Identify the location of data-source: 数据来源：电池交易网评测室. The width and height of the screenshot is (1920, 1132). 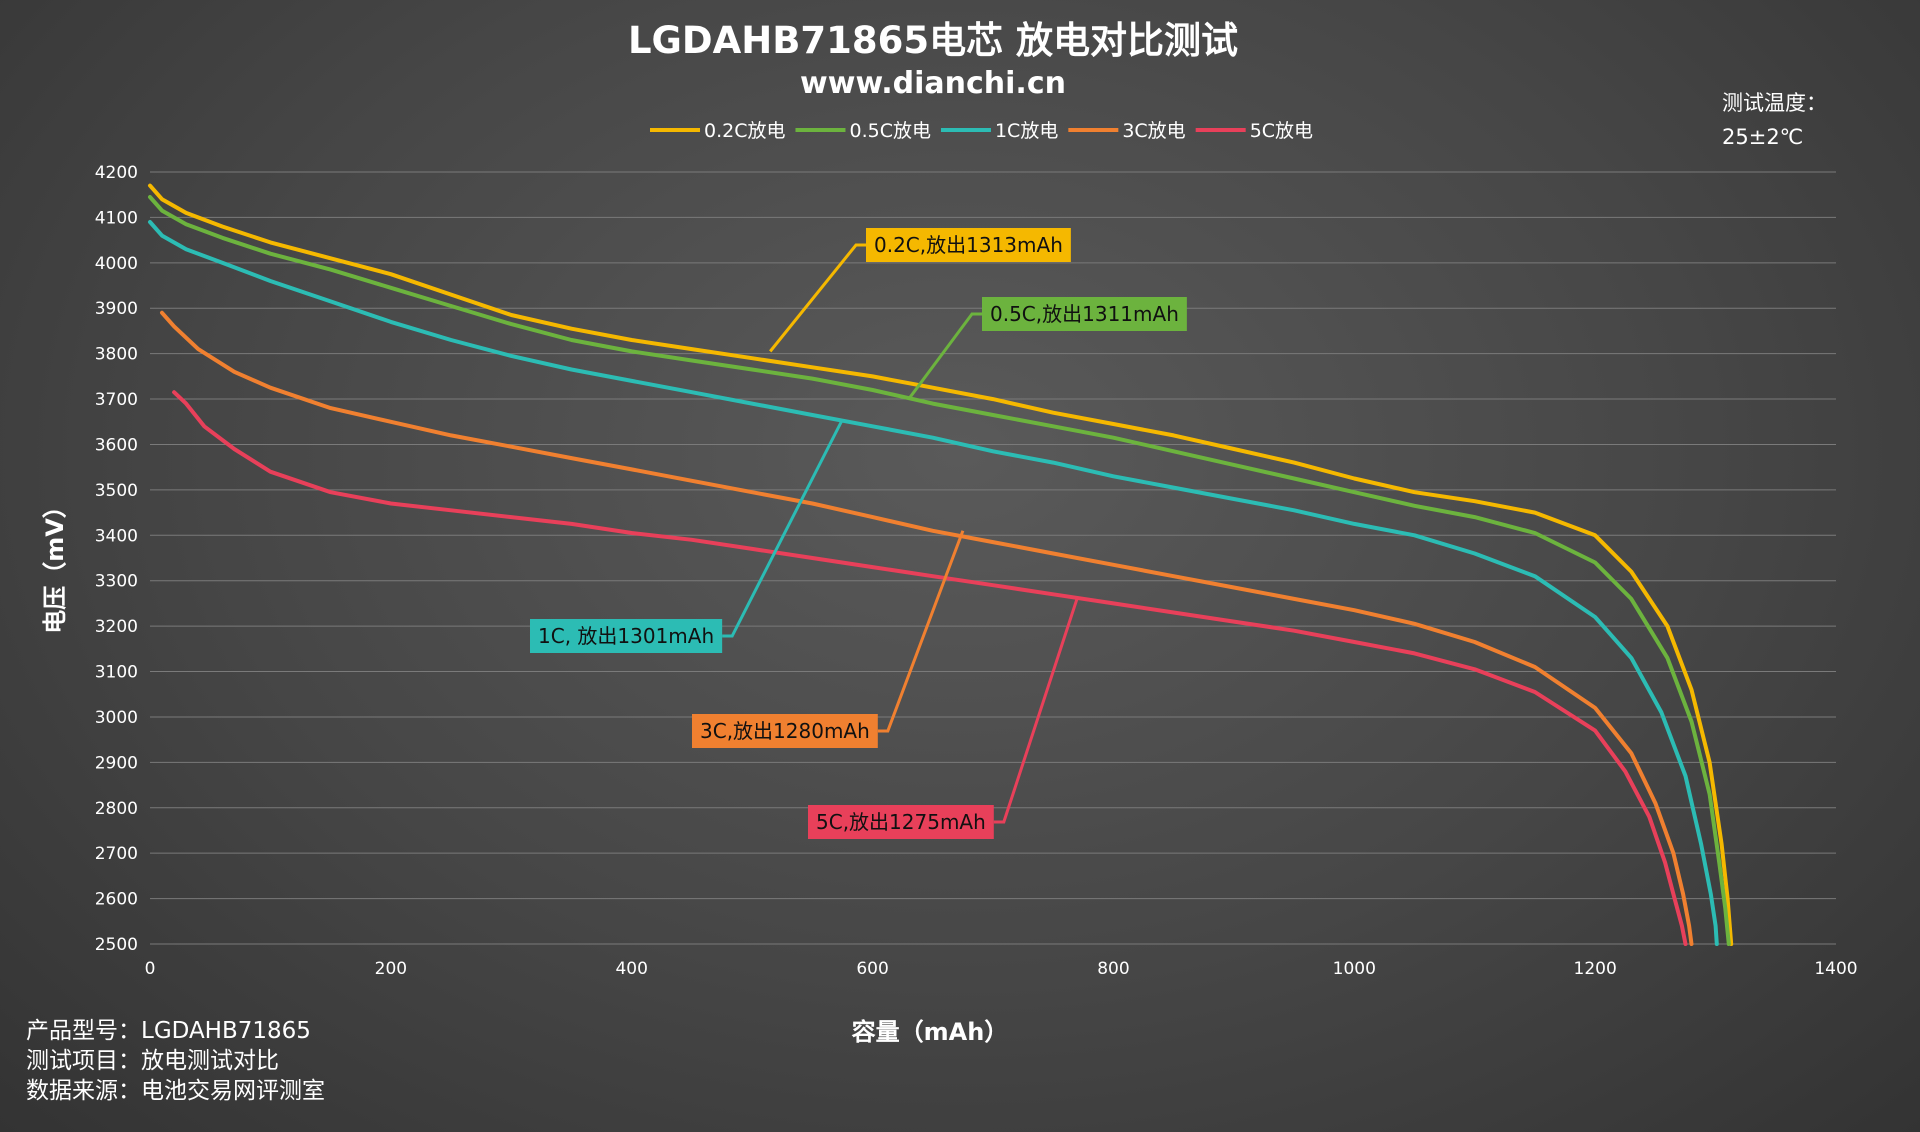
(175, 1091).